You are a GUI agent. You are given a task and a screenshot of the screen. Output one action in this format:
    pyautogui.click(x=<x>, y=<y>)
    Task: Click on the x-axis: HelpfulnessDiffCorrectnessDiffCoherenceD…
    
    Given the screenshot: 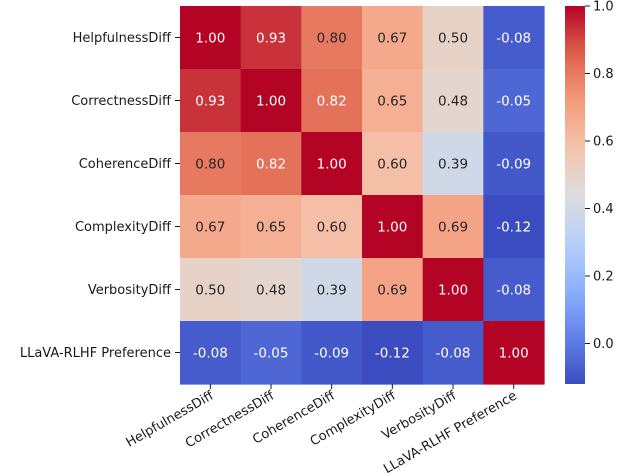 What is the action you would take?
    pyautogui.click(x=322, y=430)
    